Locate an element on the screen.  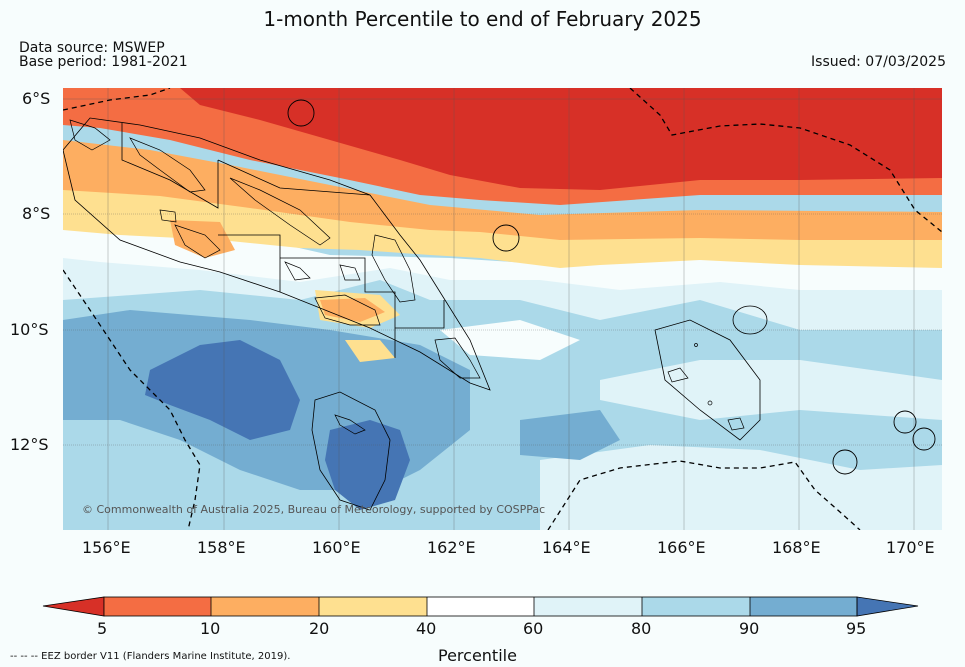
lon-label-158e: 158°E is located at coordinates (221, 547).